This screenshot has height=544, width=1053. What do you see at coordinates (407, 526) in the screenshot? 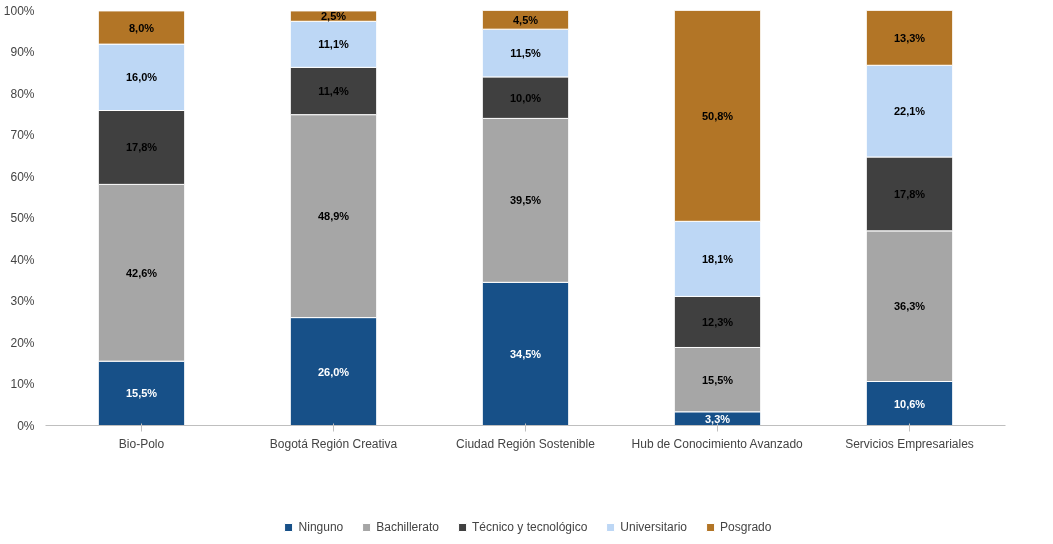
I see `legend-label: Bachillerato` at bounding box center [407, 526].